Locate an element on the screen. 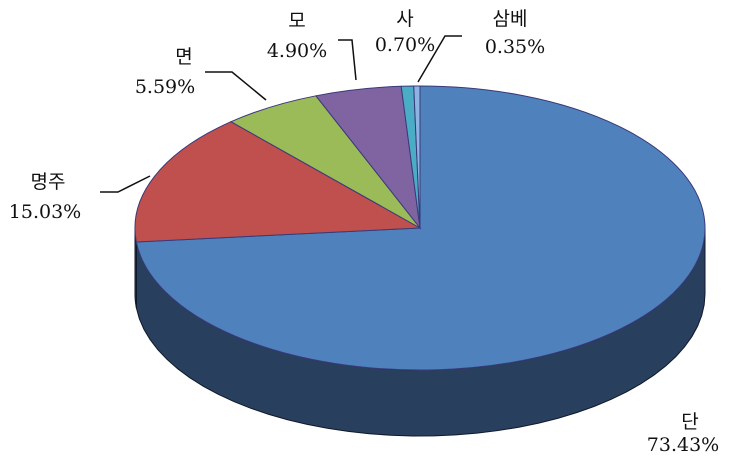 The image size is (729, 463). slice-value-label: 73.43% is located at coordinates (683, 445).